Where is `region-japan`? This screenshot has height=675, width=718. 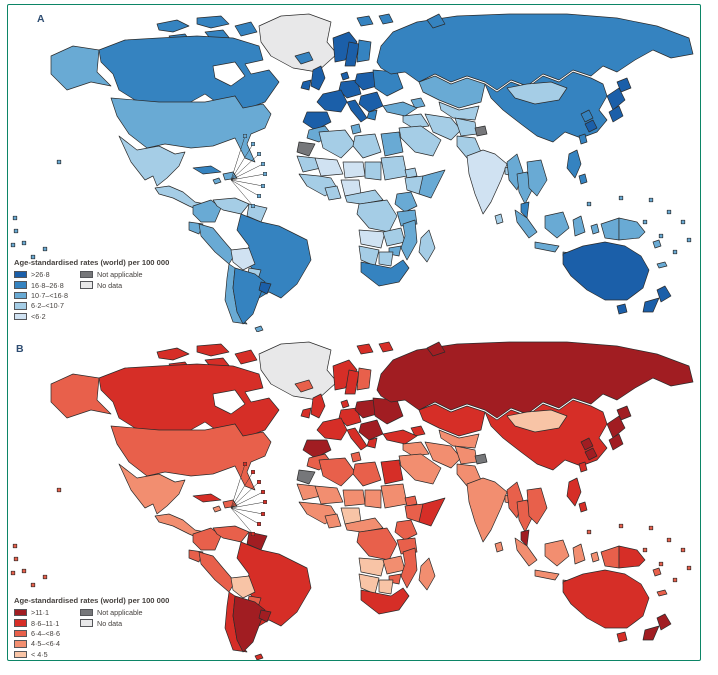 region-japan is located at coordinates (616, 99).